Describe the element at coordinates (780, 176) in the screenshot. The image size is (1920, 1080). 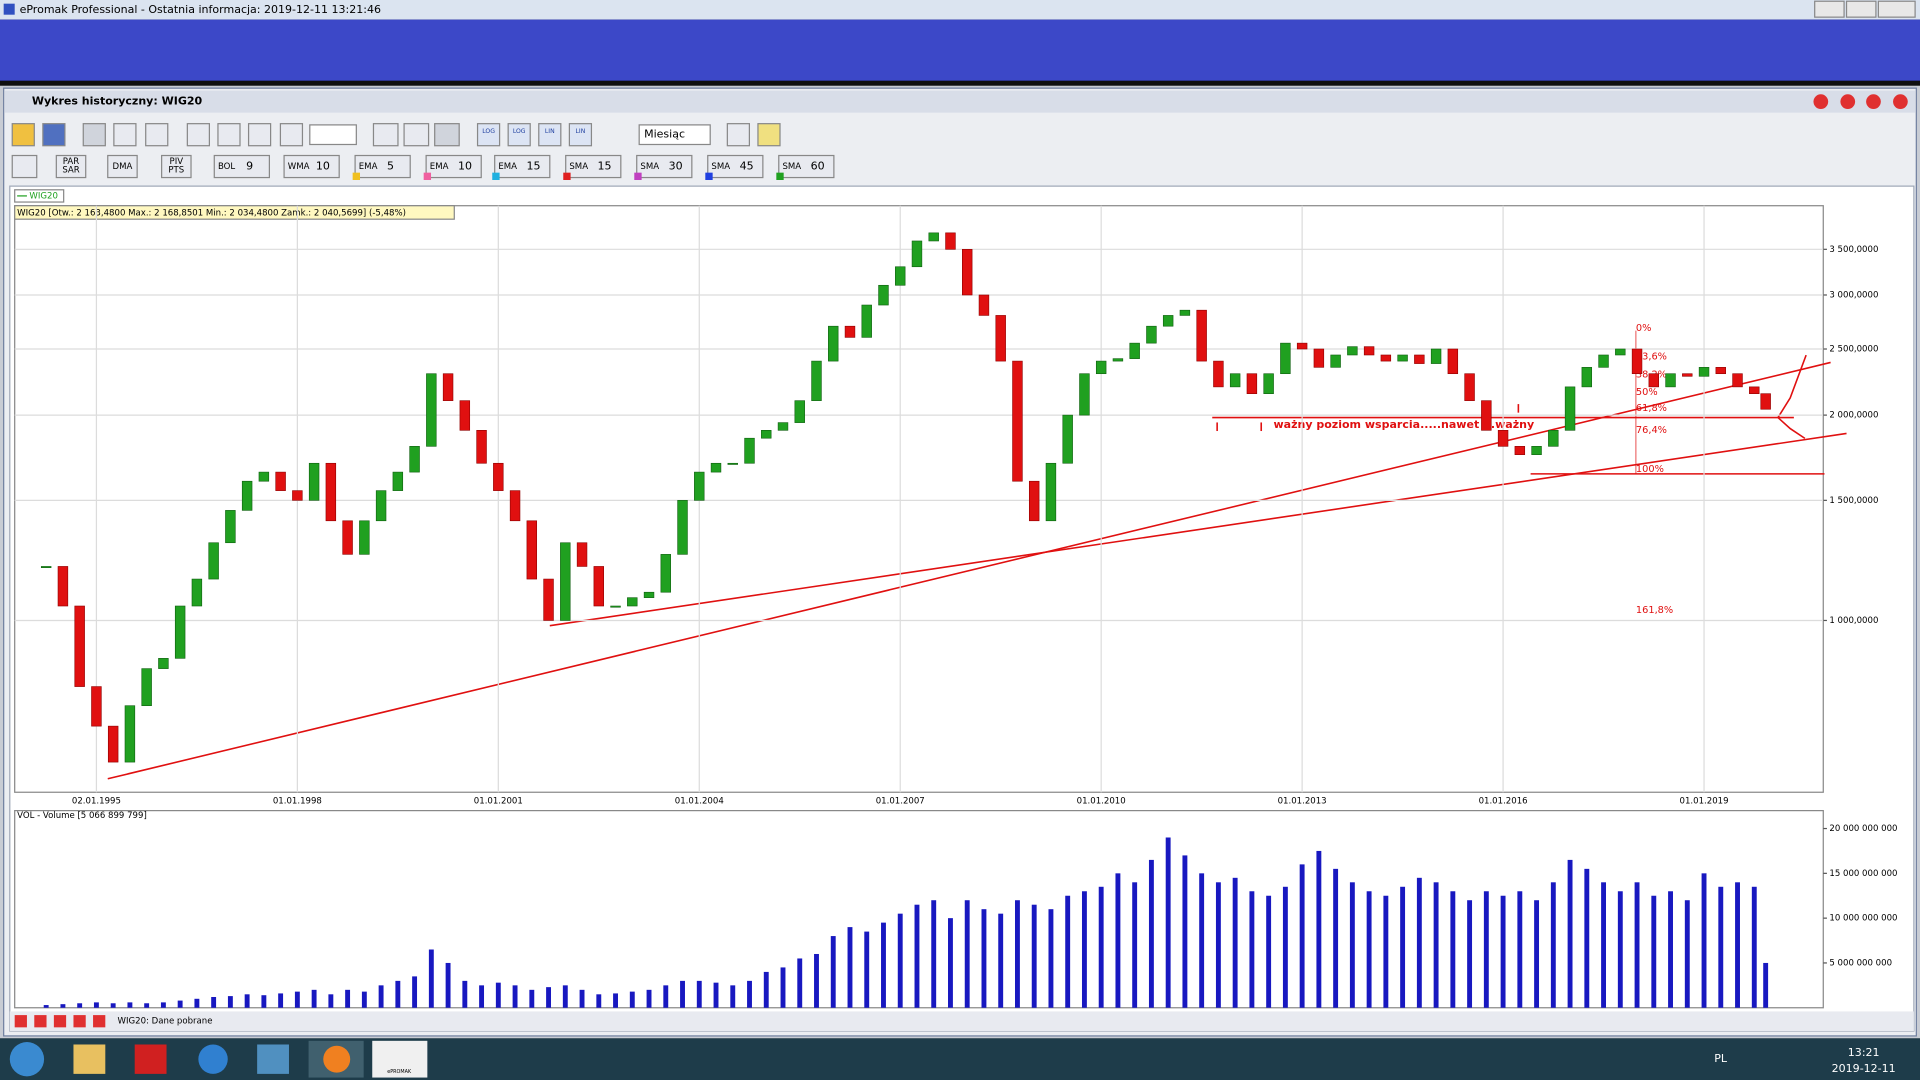
I see `indicator-marker` at that location.